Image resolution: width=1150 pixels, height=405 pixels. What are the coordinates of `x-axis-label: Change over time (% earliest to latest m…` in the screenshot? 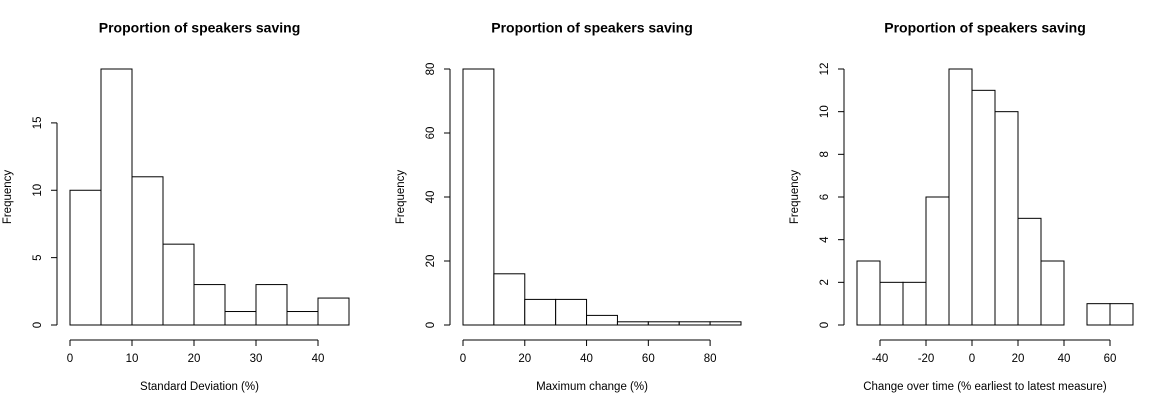 It's located at (985, 387).